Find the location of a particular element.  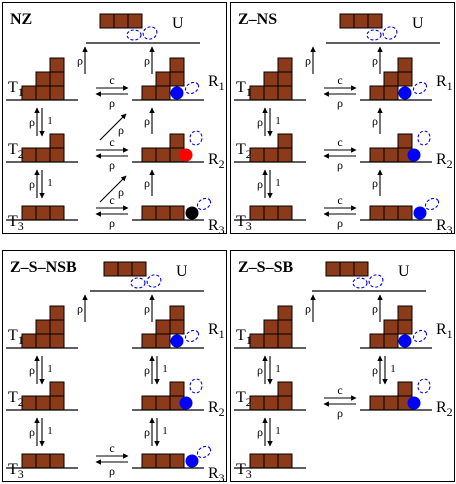

state-label-r1: R1 is located at coordinates (216, 331).